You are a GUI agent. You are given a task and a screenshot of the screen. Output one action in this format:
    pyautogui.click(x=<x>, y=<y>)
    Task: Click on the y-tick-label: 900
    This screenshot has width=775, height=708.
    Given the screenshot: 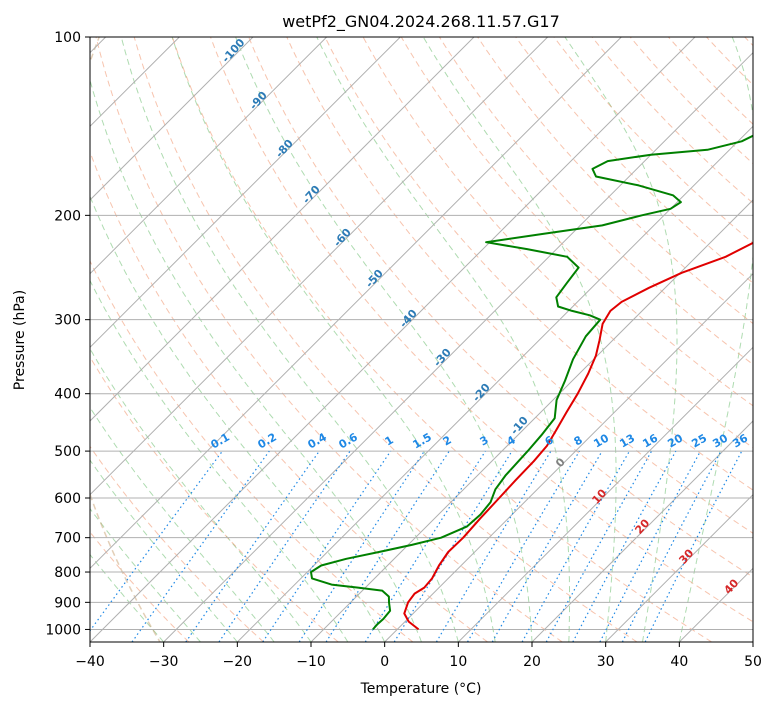 What is the action you would take?
    pyautogui.click(x=67, y=603)
    